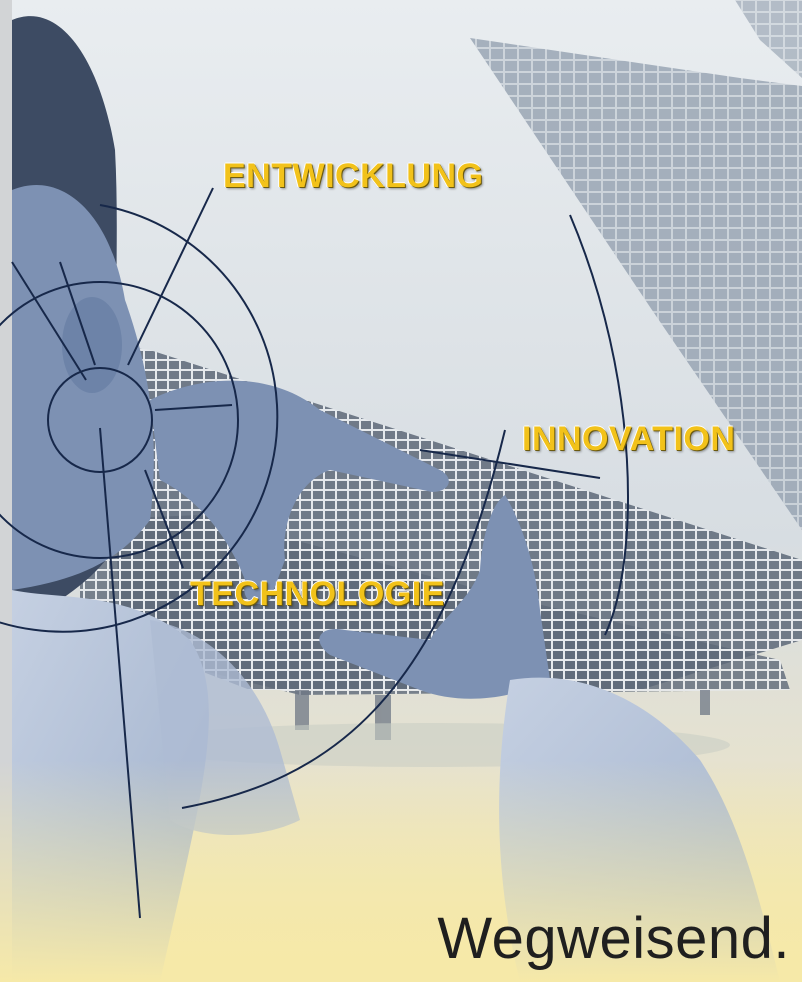 The height and width of the screenshot is (982, 802). I want to click on keyword-innovation: INNOVATION, so click(629, 439).